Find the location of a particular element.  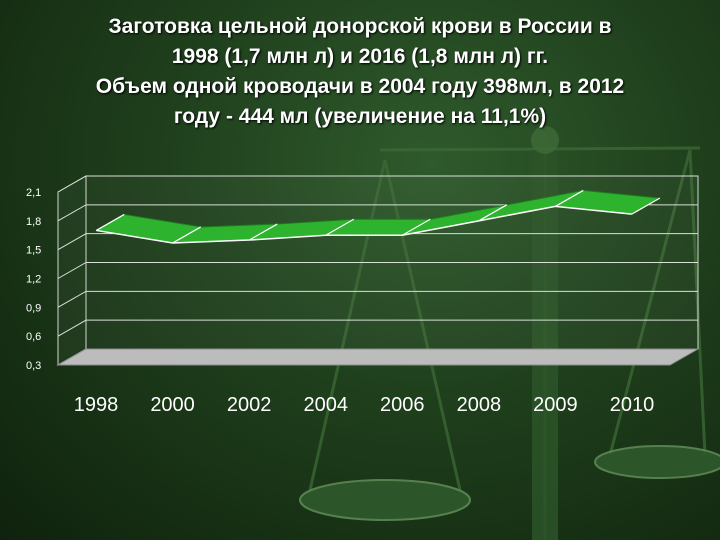

x-tick-label: 2000 is located at coordinates (172, 405).